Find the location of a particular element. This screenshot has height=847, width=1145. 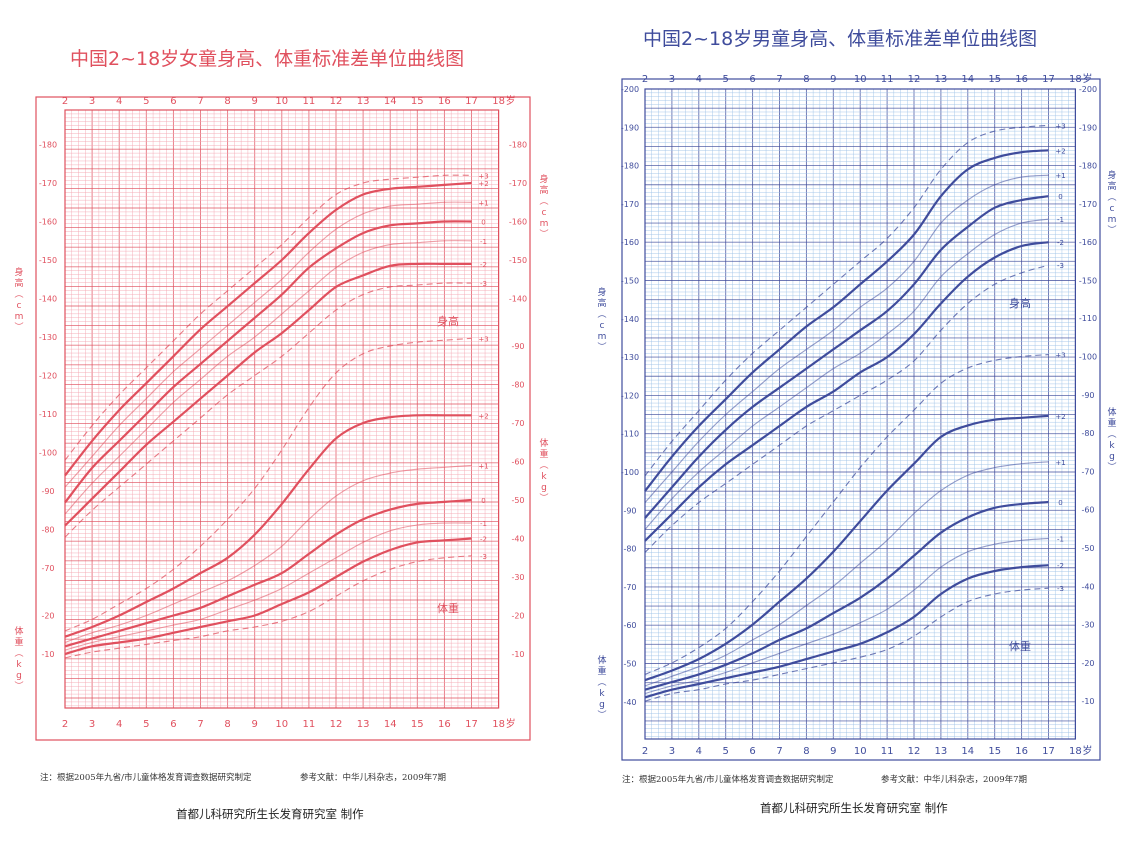

age-tick-label: 3 is located at coordinates (92, 724).